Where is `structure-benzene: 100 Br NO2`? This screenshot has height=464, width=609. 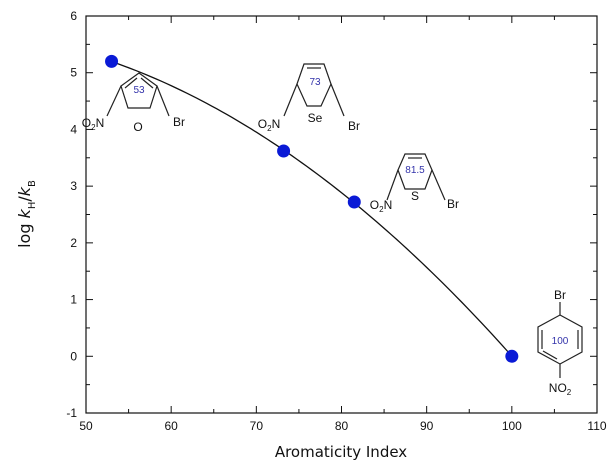
structure-benzene: 100 Br NO2 is located at coordinates (560, 342).